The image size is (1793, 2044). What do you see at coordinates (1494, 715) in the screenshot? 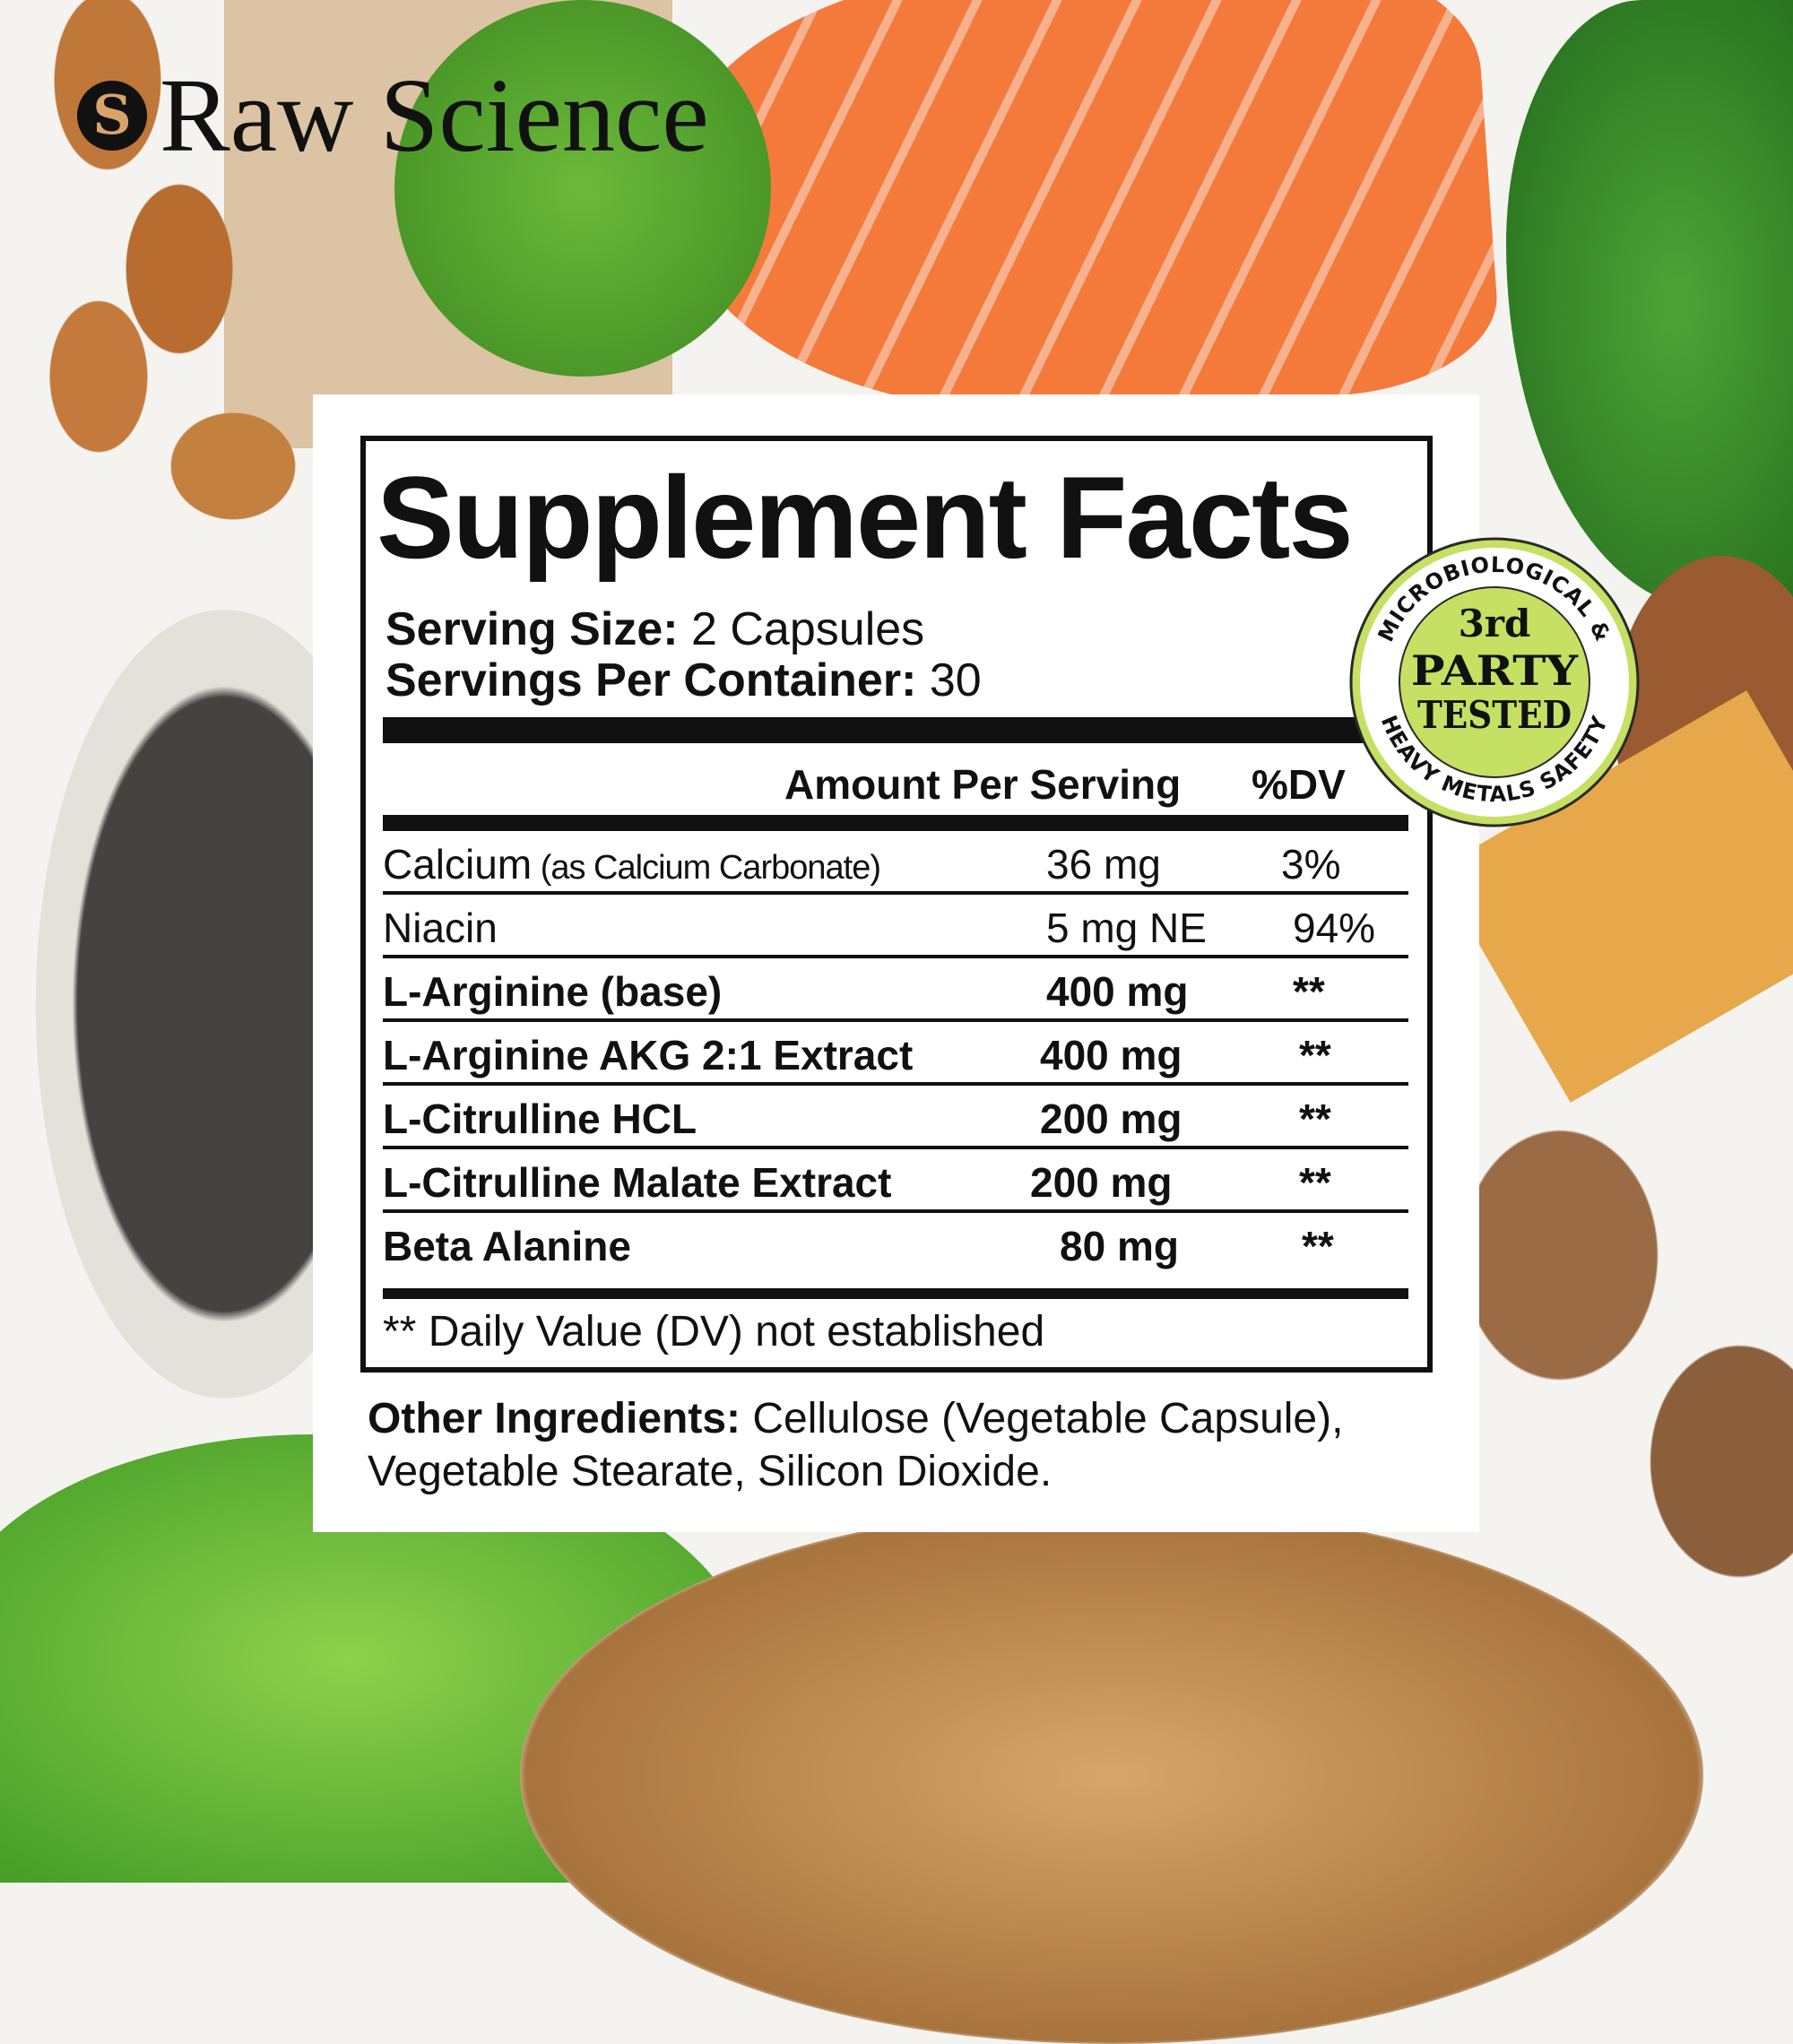
I see `badge-line3: TESTED` at bounding box center [1494, 715].